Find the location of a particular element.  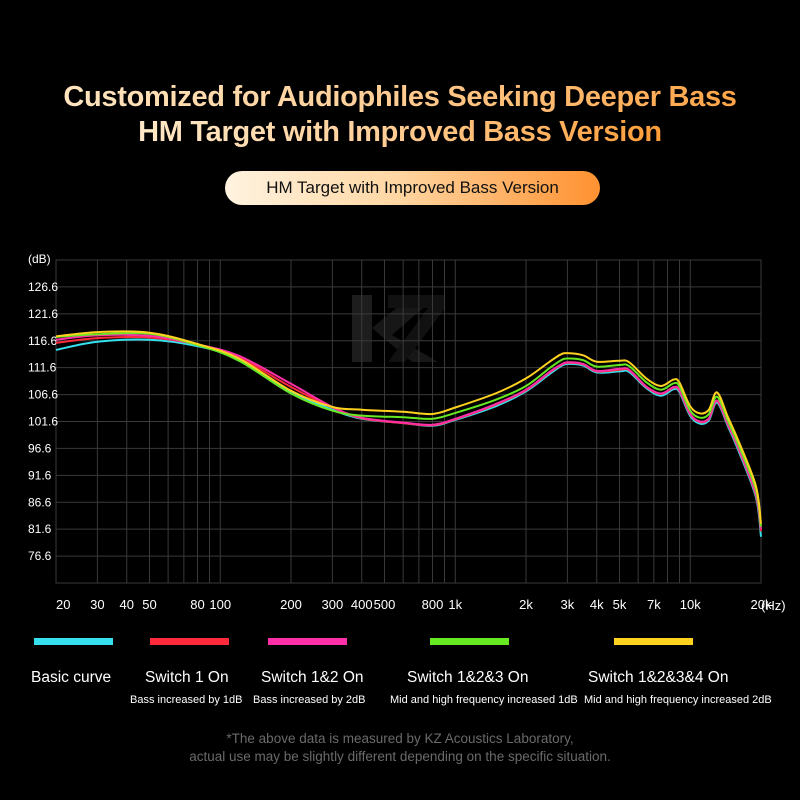

x-tick-label: 2k is located at coordinates (526, 604).